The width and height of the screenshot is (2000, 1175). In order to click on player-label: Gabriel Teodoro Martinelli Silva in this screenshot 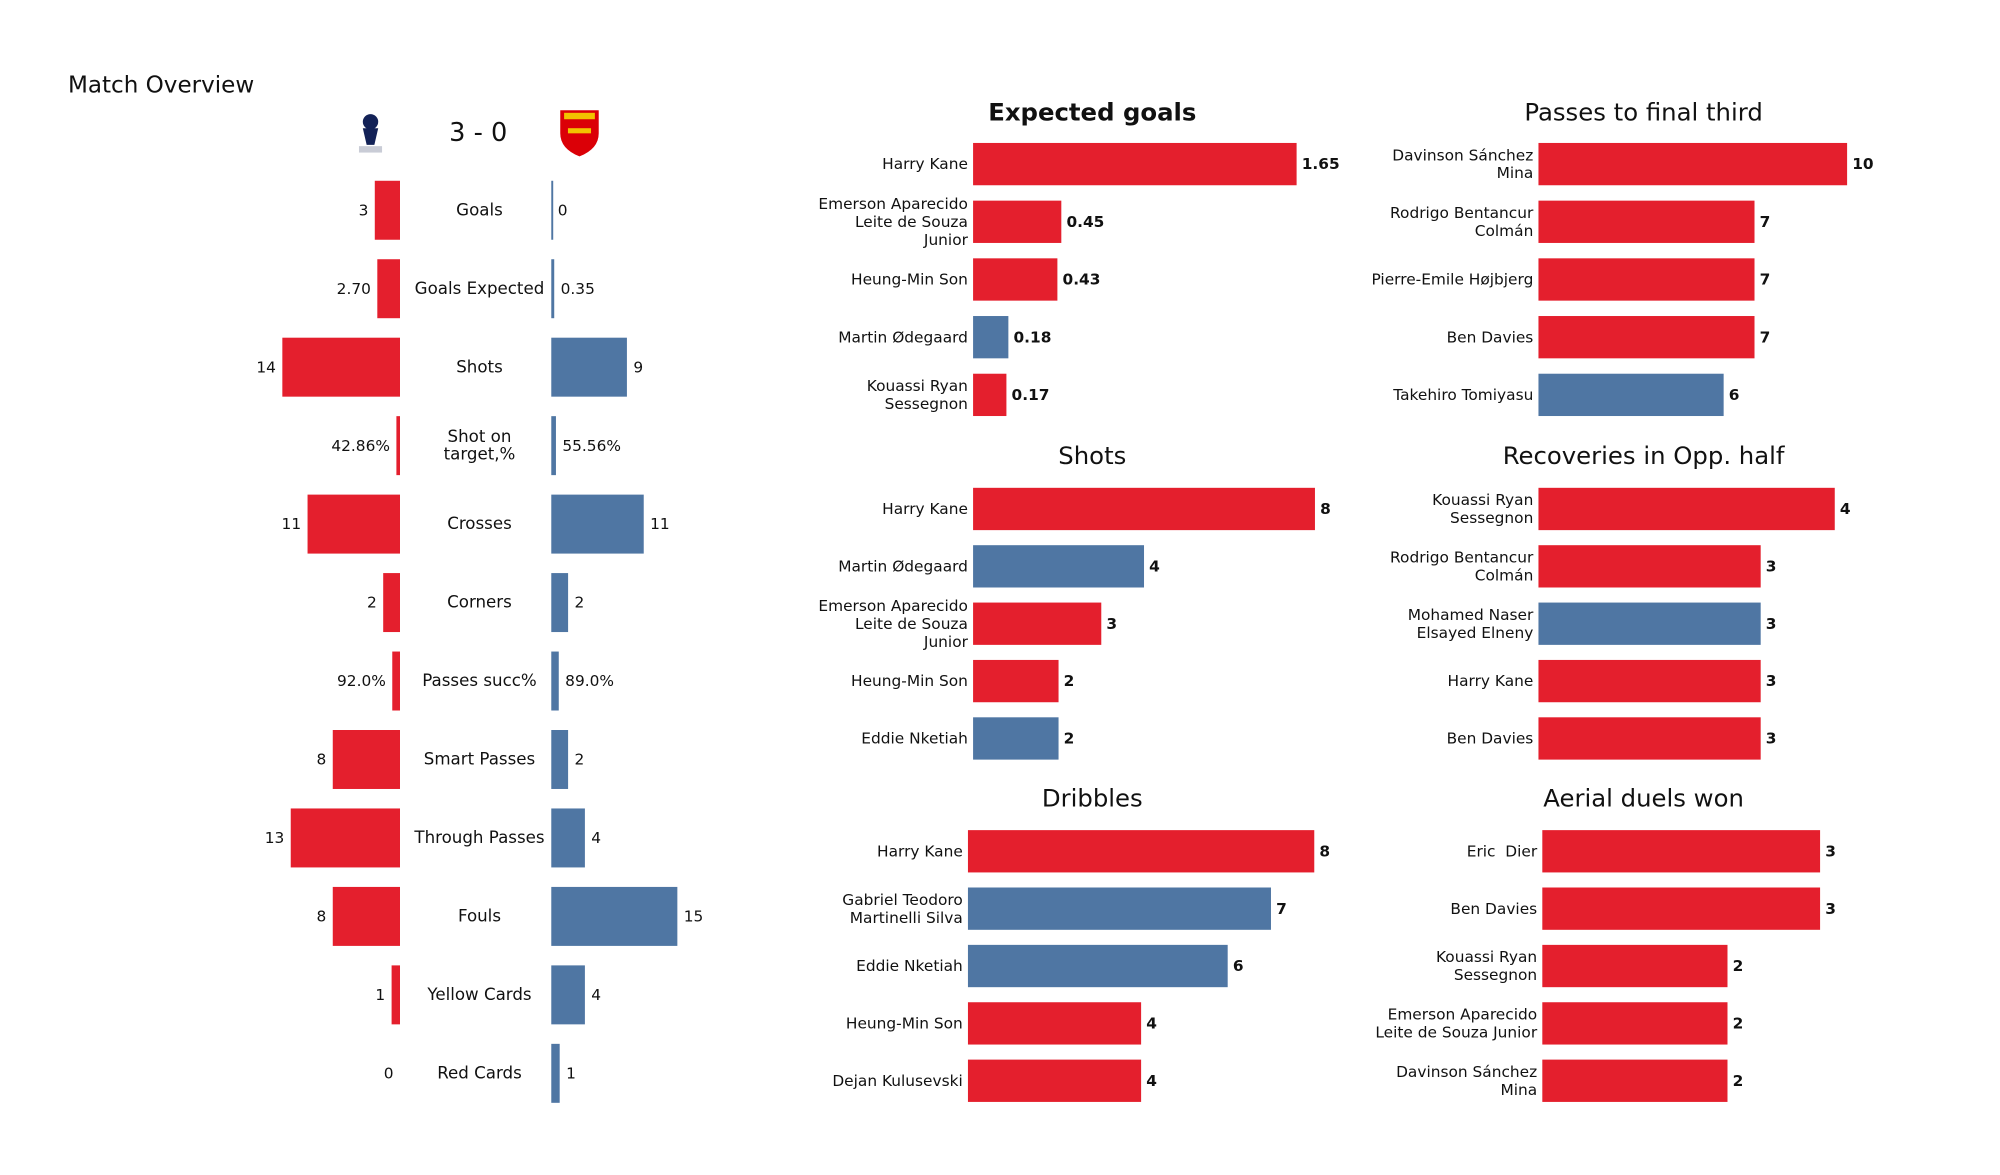, I will do `click(902, 909)`.